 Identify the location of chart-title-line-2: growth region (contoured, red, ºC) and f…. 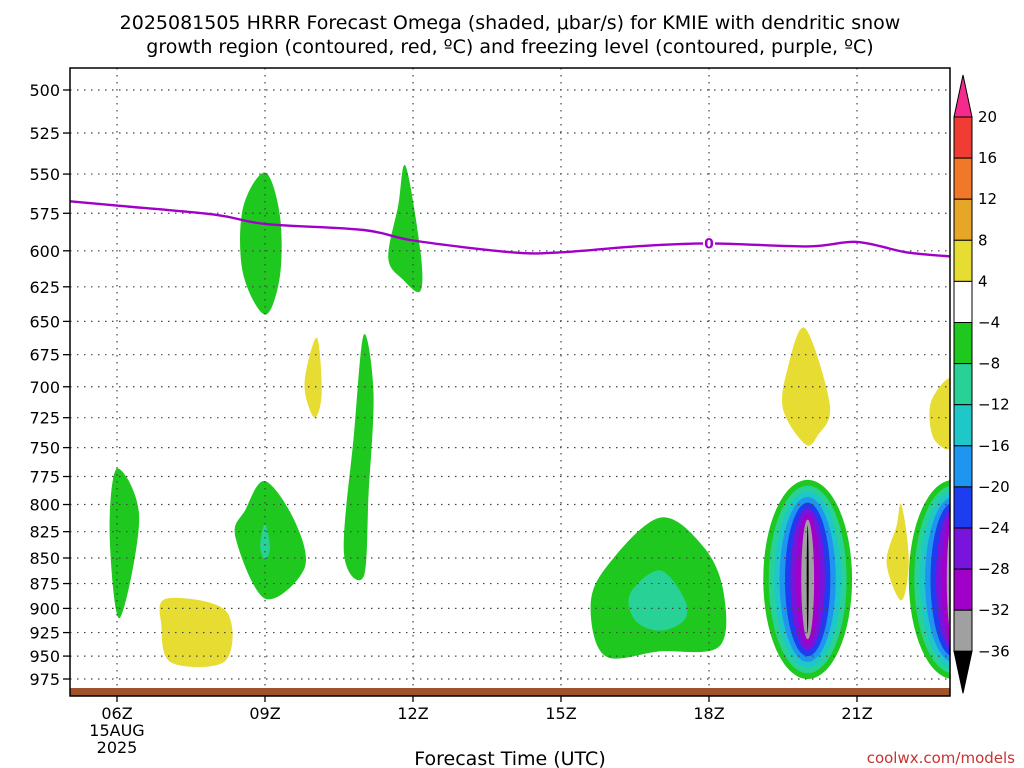
(509, 47).